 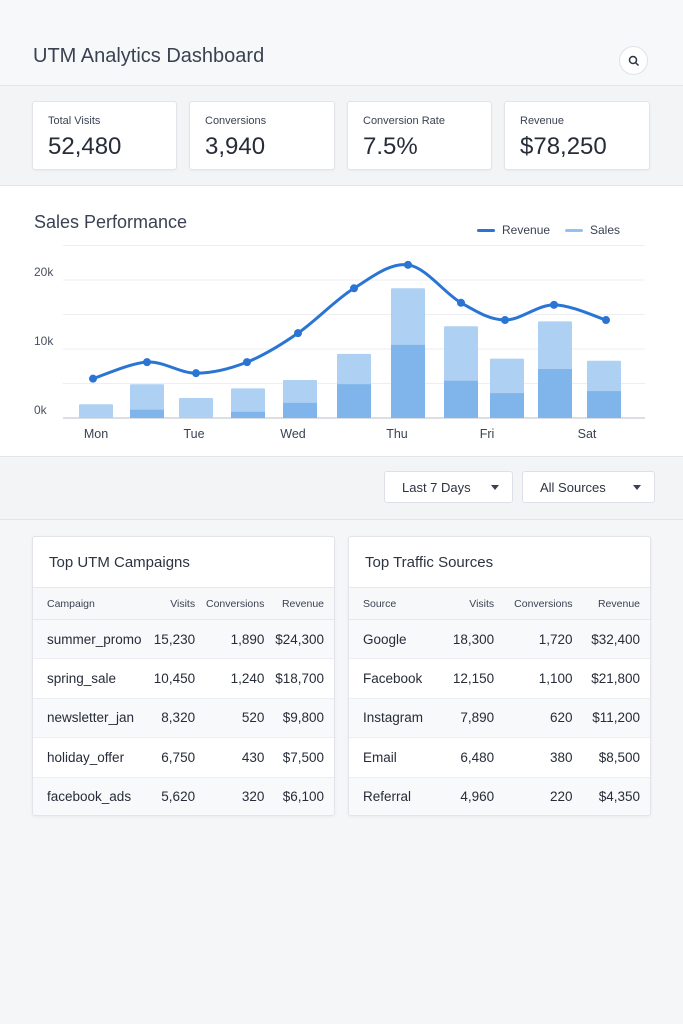 I want to click on table-row: holiday_offer 6,750 430 $7,500, so click(x=183, y=757).